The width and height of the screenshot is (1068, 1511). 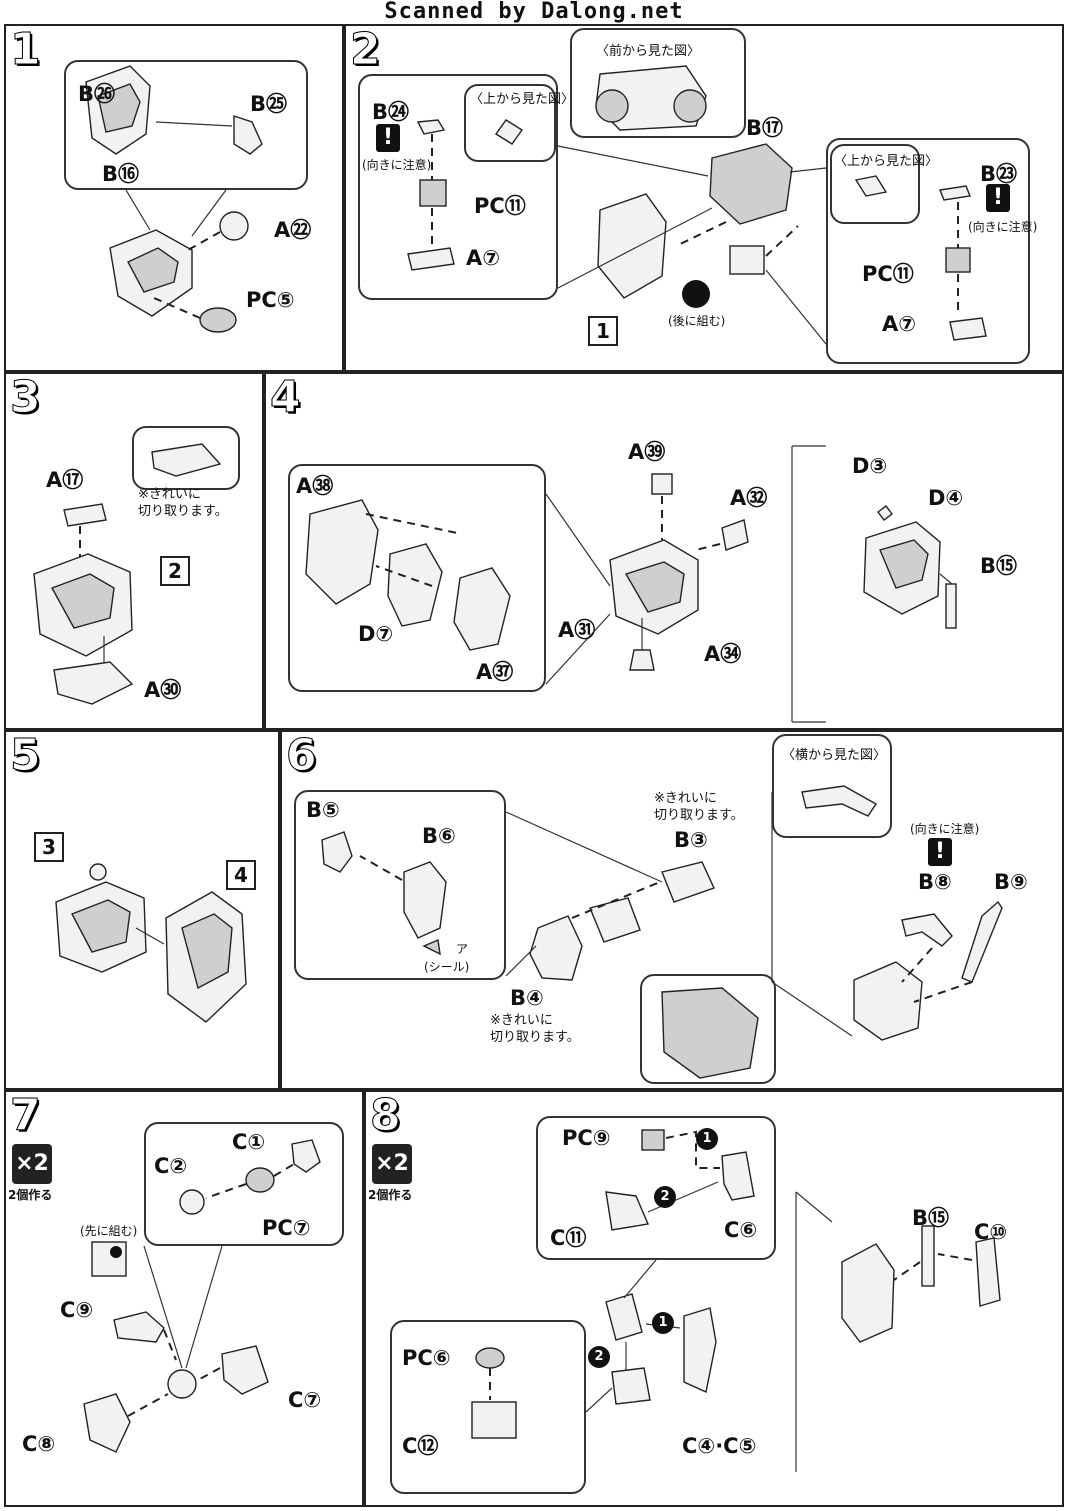 What do you see at coordinates (26, 1115) in the screenshot?
I see `step-number: 7` at bounding box center [26, 1115].